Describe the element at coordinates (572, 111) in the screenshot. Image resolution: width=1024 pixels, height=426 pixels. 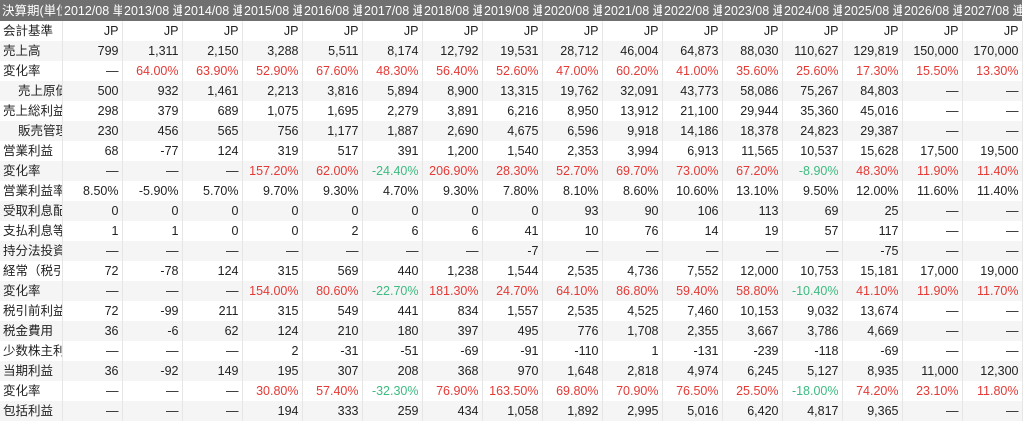
I see `value-cell: 8,950` at that location.